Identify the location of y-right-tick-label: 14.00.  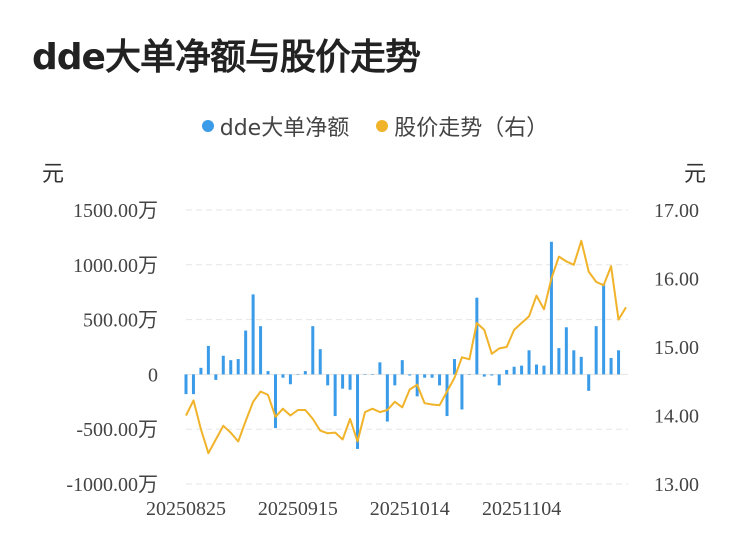
(676, 417).